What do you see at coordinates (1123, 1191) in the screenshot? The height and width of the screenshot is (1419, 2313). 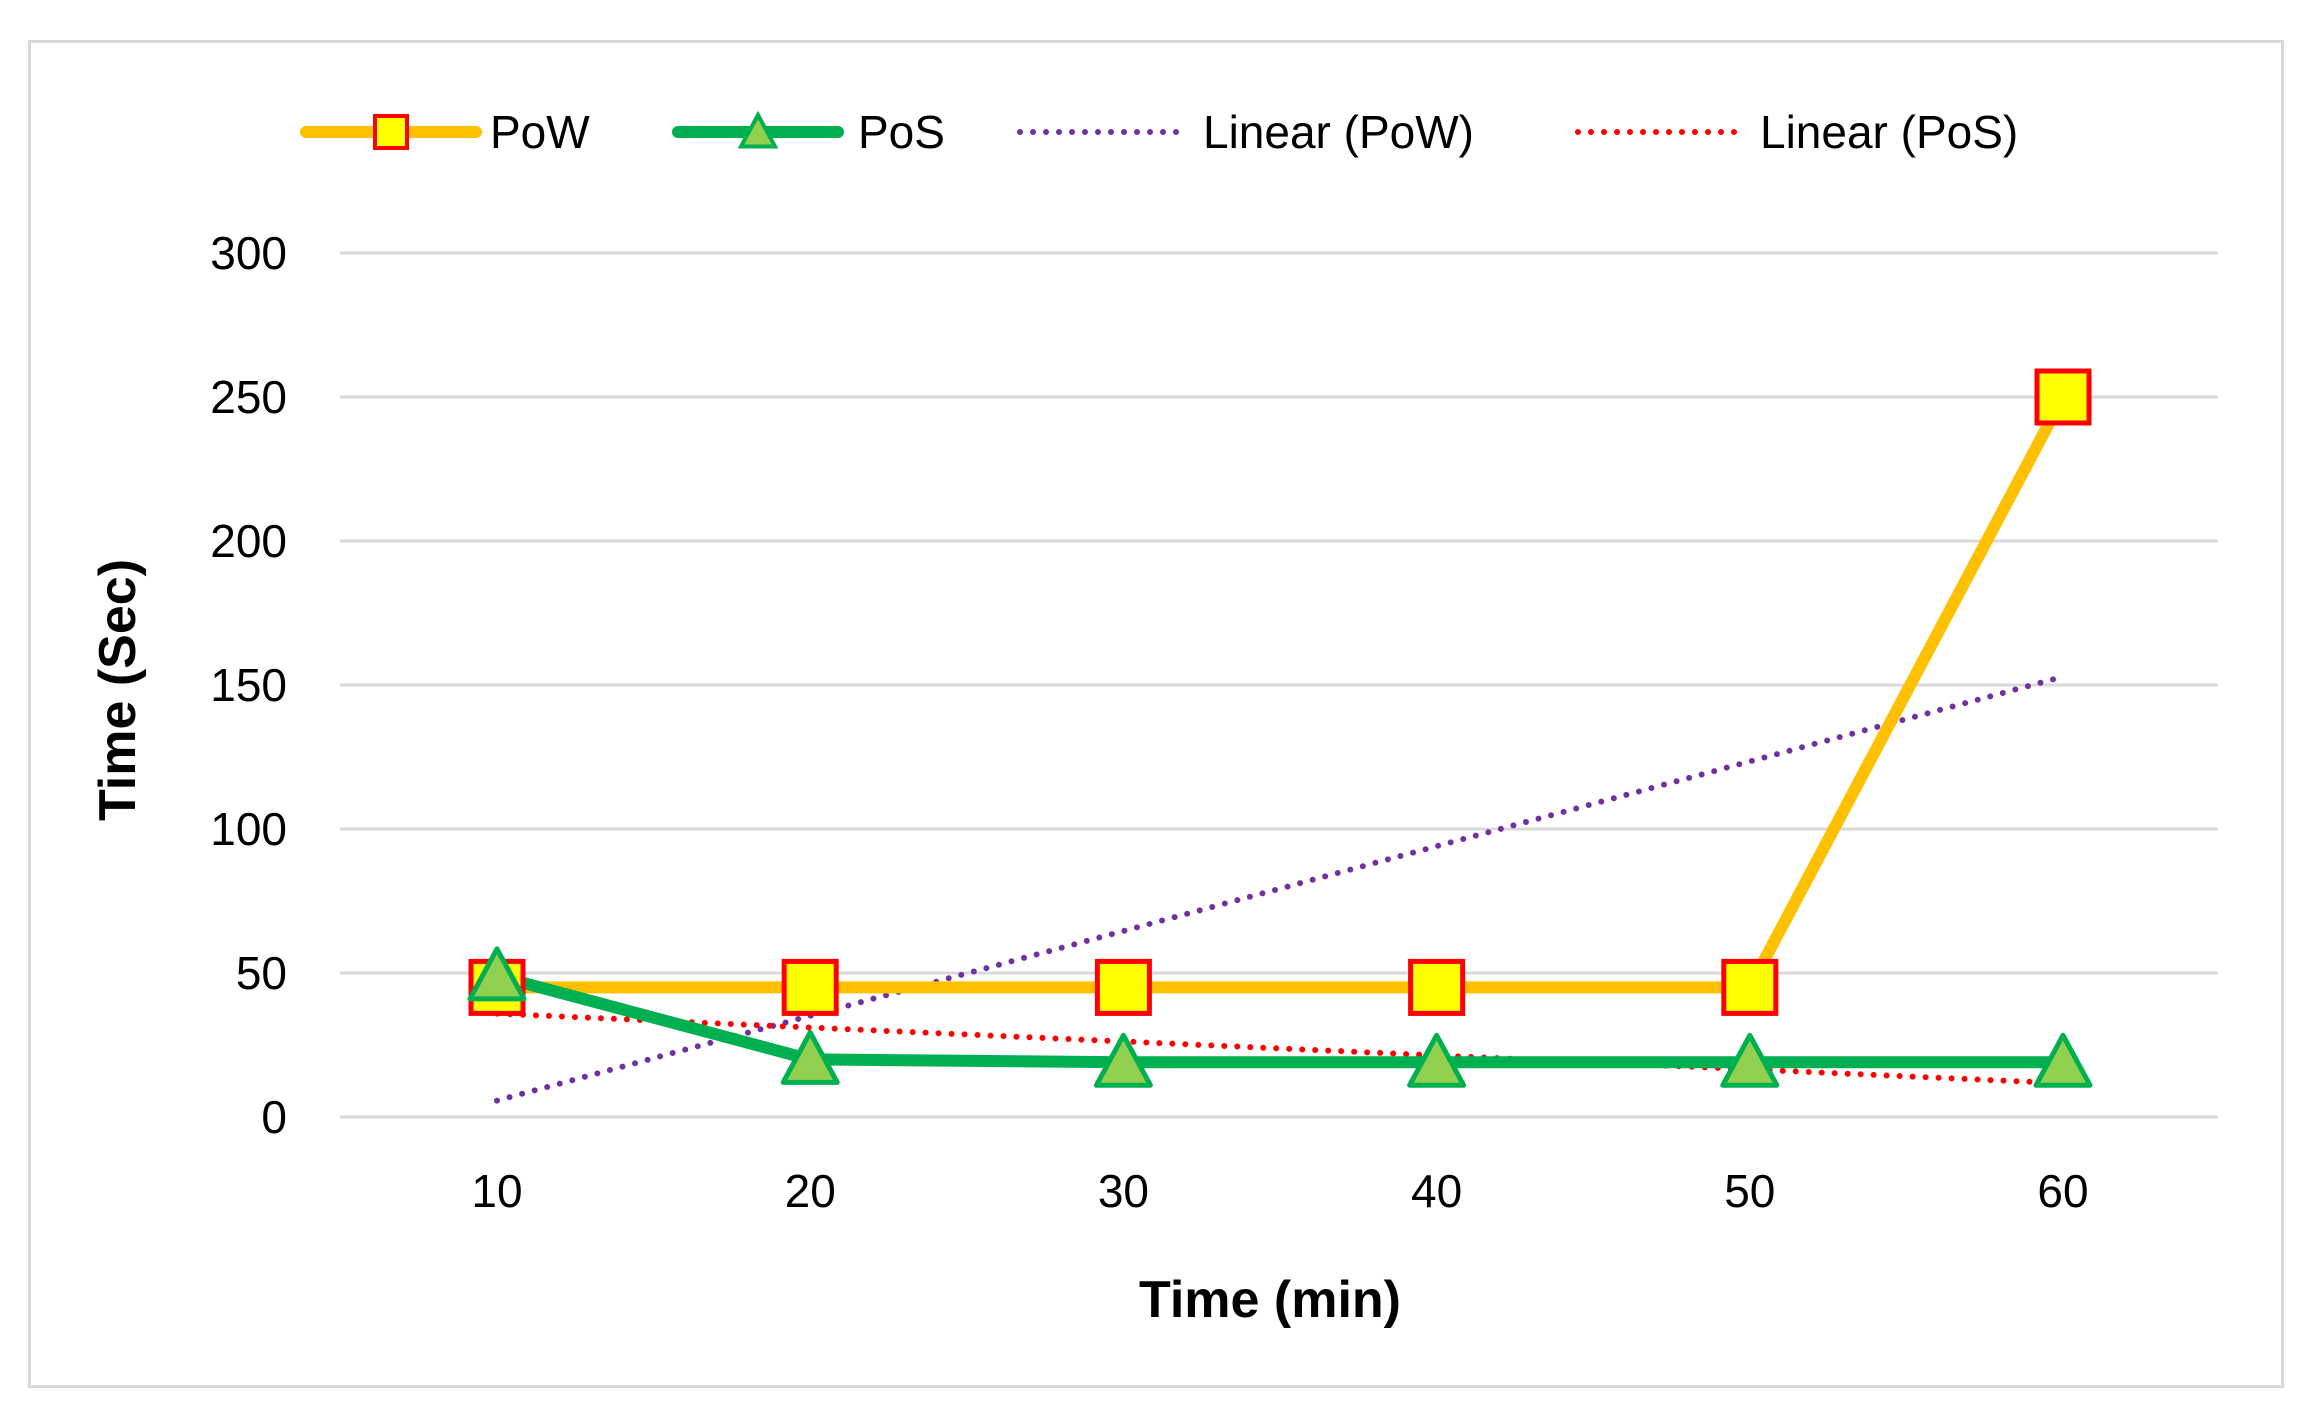 I see `x-tick-label: 30` at bounding box center [1123, 1191].